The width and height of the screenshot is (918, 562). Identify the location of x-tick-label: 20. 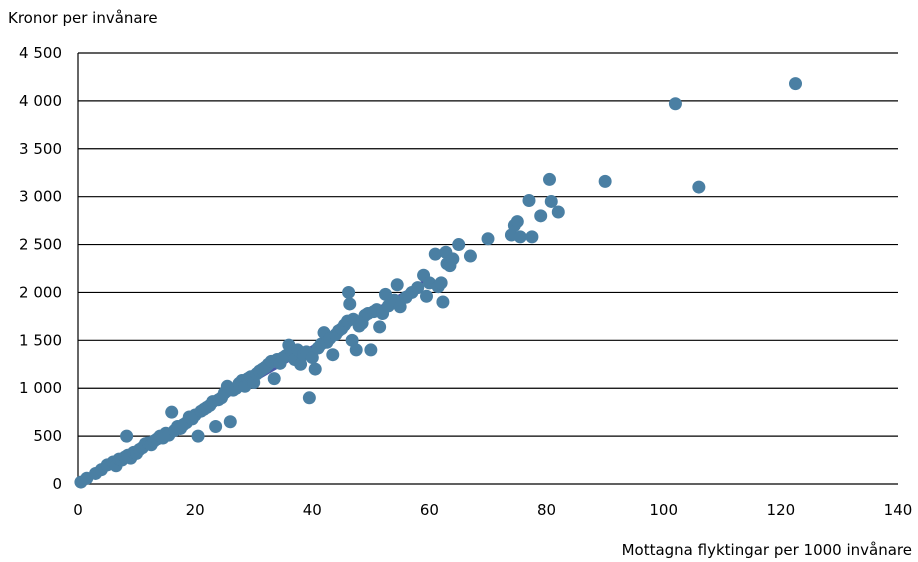
(195, 510).